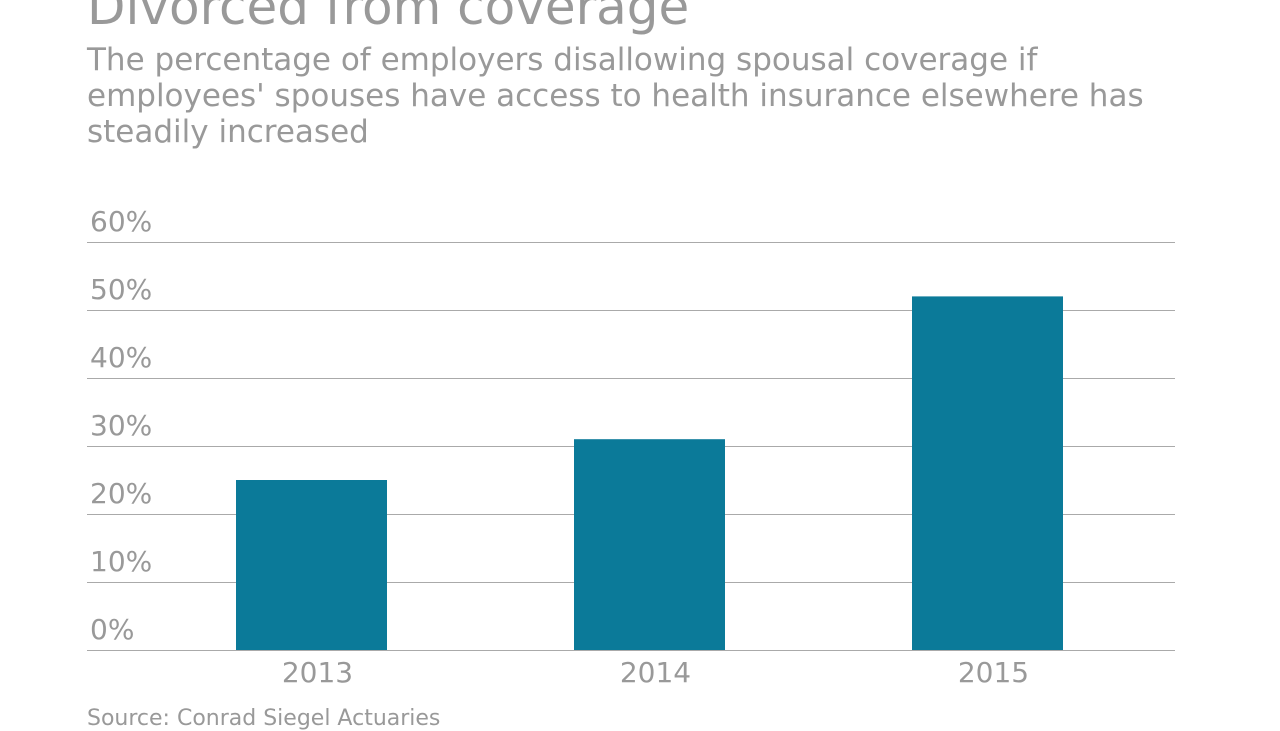 The image size is (1280, 731). Describe the element at coordinates (121, 221) in the screenshot. I see `y-tick-label: 60%` at that location.